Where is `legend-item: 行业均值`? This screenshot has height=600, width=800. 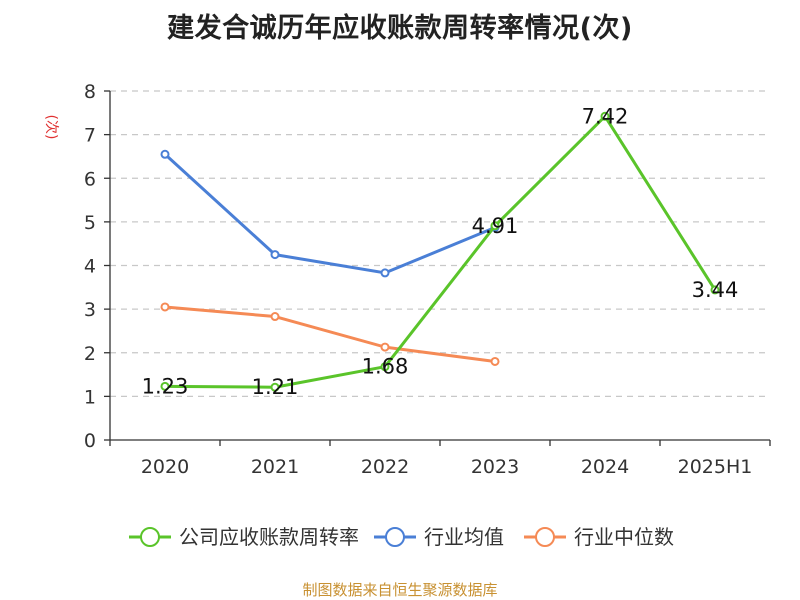
legend-item: 行业均值 is located at coordinates (439, 537).